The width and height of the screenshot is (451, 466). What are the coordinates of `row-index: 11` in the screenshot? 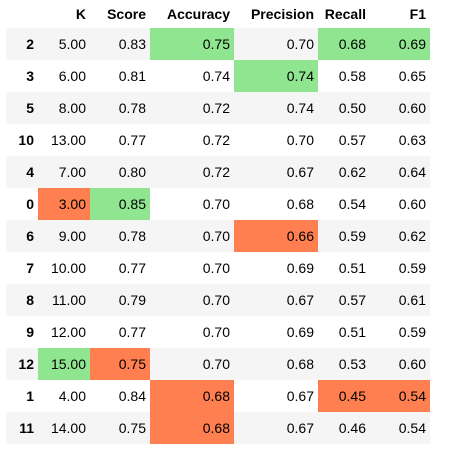 It's located at (26, 428).